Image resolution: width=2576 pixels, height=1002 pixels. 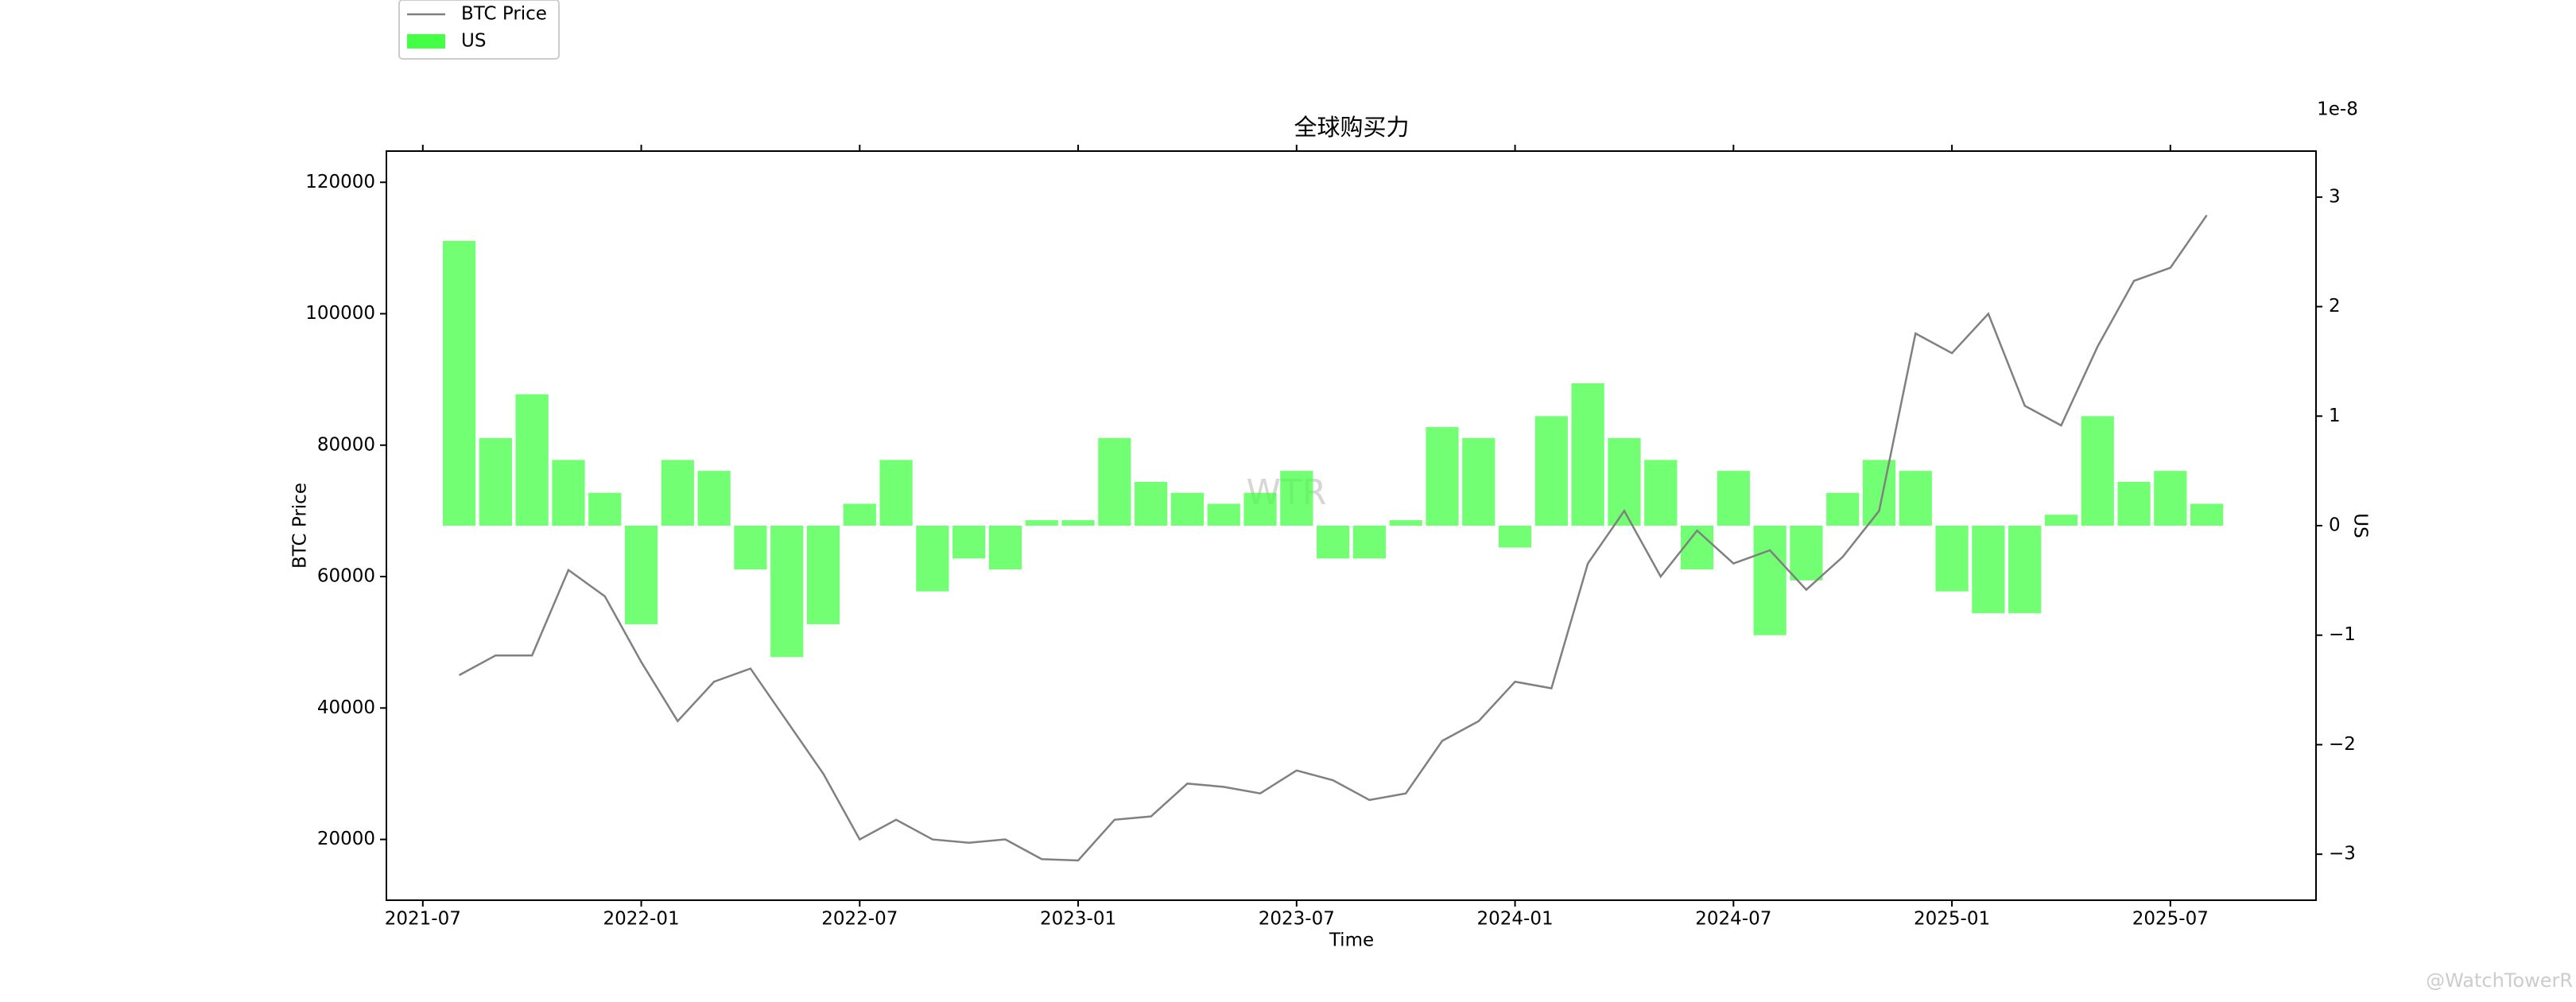 I want to click on y2-tick-label: 0, so click(x=2335, y=525).